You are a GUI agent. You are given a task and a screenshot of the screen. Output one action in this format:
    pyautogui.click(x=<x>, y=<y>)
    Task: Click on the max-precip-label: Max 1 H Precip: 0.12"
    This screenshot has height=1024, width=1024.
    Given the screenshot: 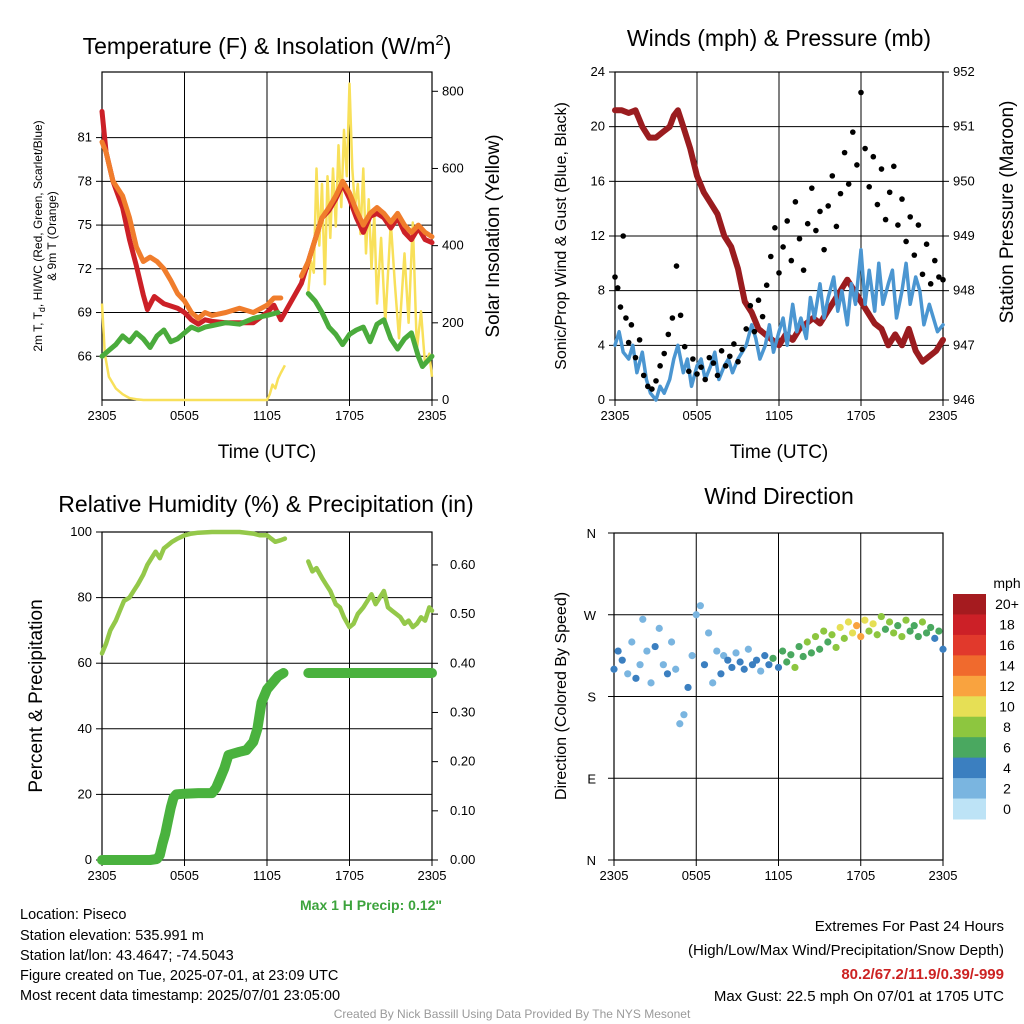 What is the action you would take?
    pyautogui.click(x=371, y=905)
    